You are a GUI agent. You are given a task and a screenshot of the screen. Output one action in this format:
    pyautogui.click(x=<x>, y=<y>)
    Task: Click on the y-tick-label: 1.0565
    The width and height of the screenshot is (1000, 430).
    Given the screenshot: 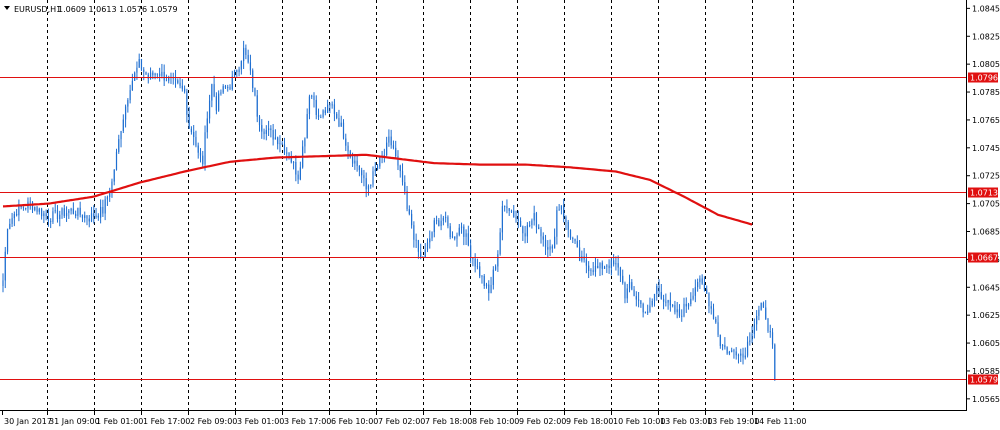 What is the action you would take?
    pyautogui.click(x=986, y=399)
    